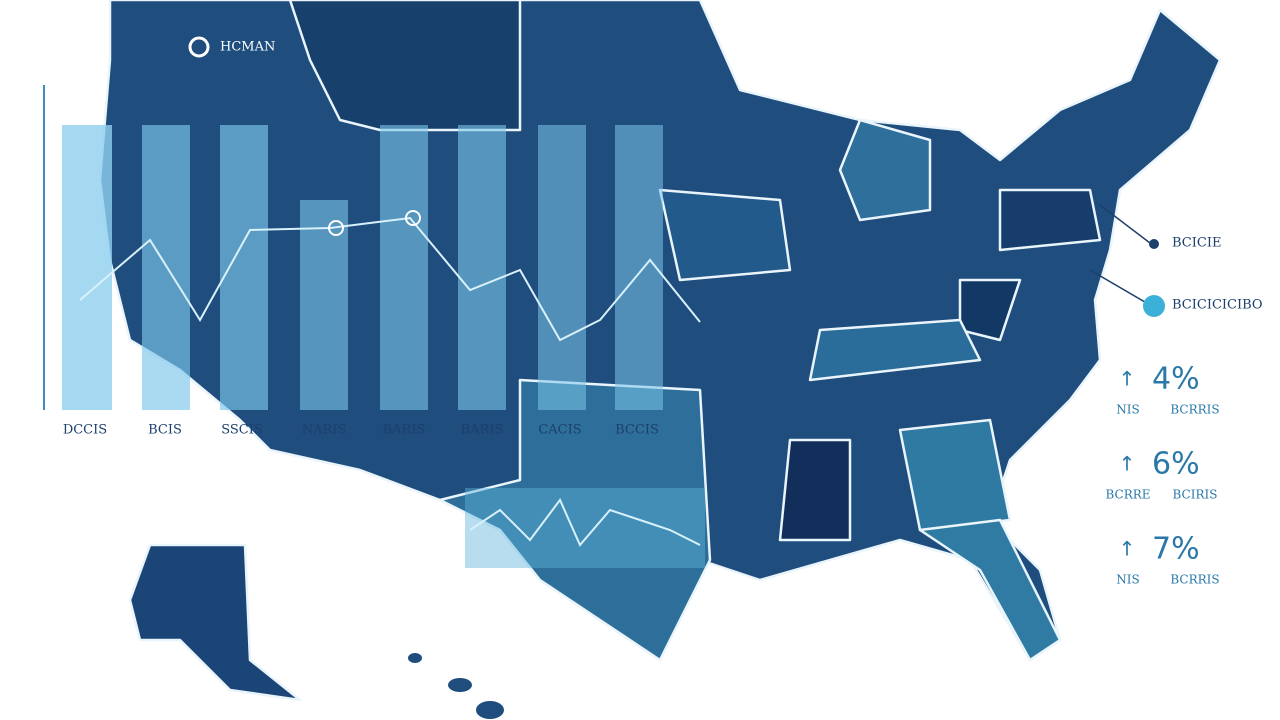  I want to click on stat-value: 6%, so click(1176, 464).